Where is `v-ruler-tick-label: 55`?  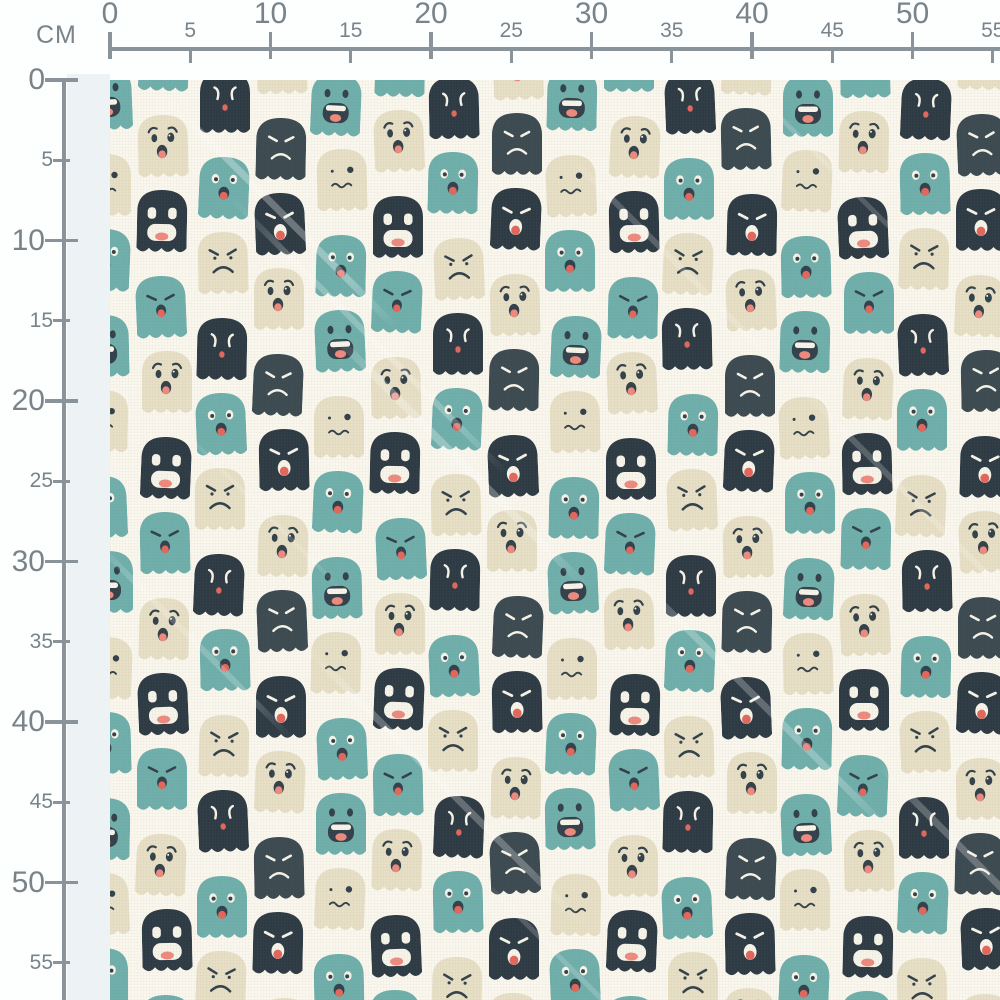
v-ruler-tick-label: 55 is located at coordinates (41, 962).